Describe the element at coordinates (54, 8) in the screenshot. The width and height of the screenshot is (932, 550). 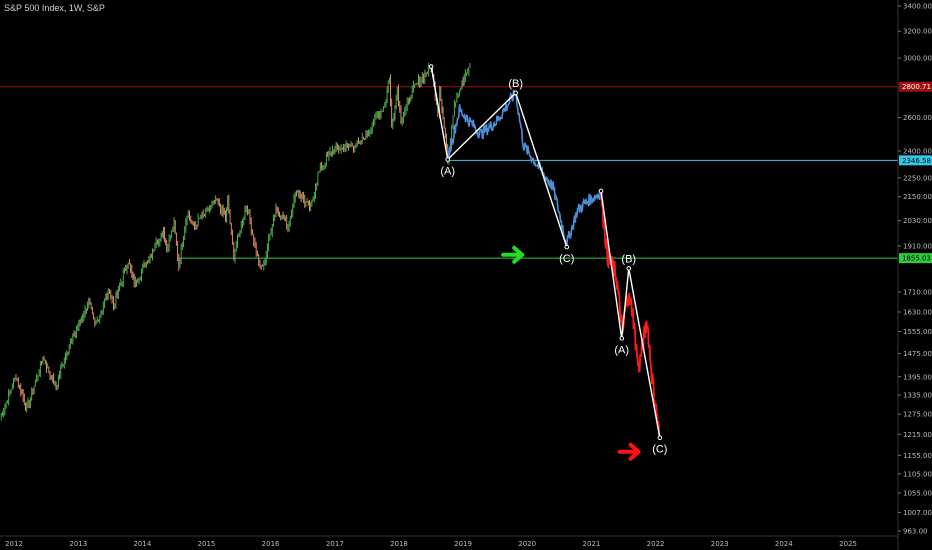
I see `chart-title: S&P 500 Index, 1W, S&P` at that location.